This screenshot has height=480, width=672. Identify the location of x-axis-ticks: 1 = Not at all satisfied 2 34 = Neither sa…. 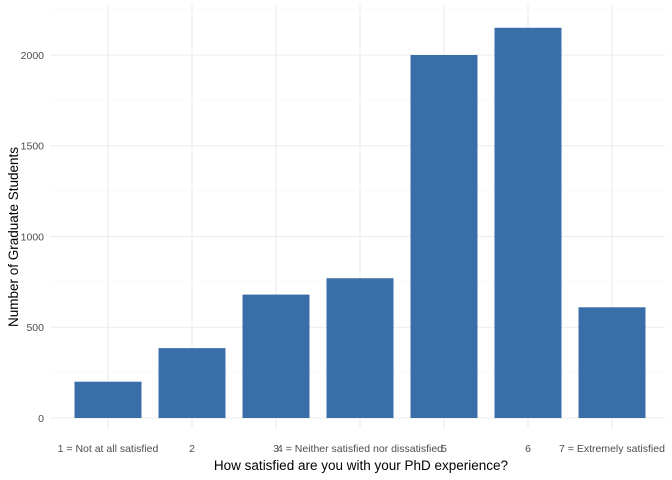
(361, 449).